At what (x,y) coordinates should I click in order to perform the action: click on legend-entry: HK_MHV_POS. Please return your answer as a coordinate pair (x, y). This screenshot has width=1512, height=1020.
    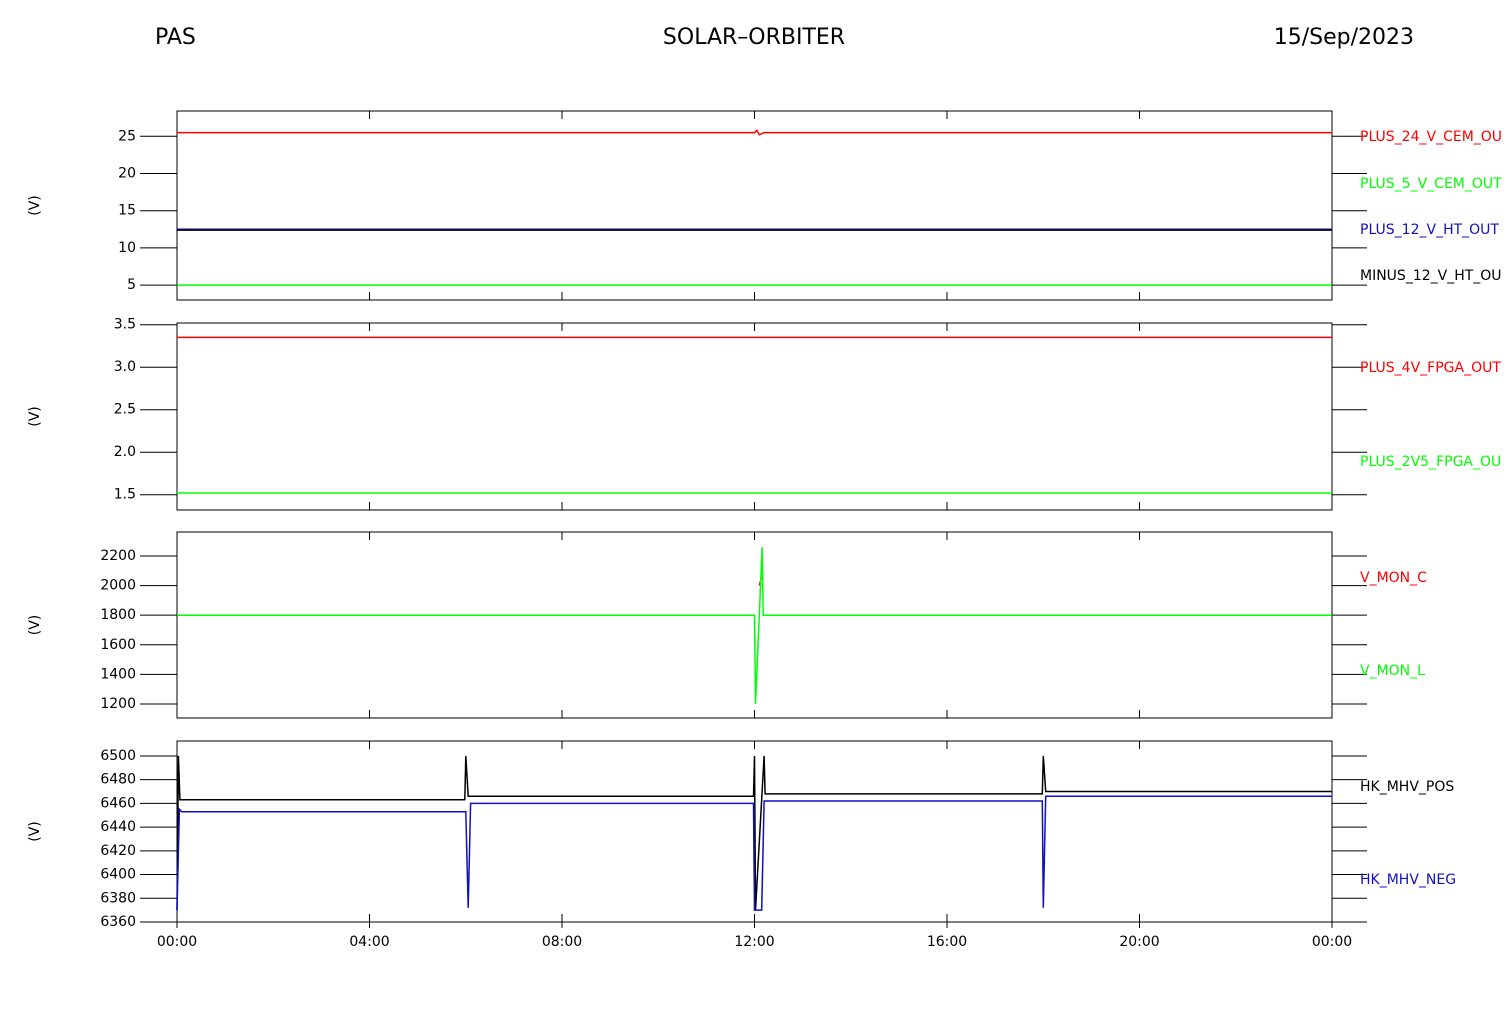
    Looking at the image, I should click on (1407, 787).